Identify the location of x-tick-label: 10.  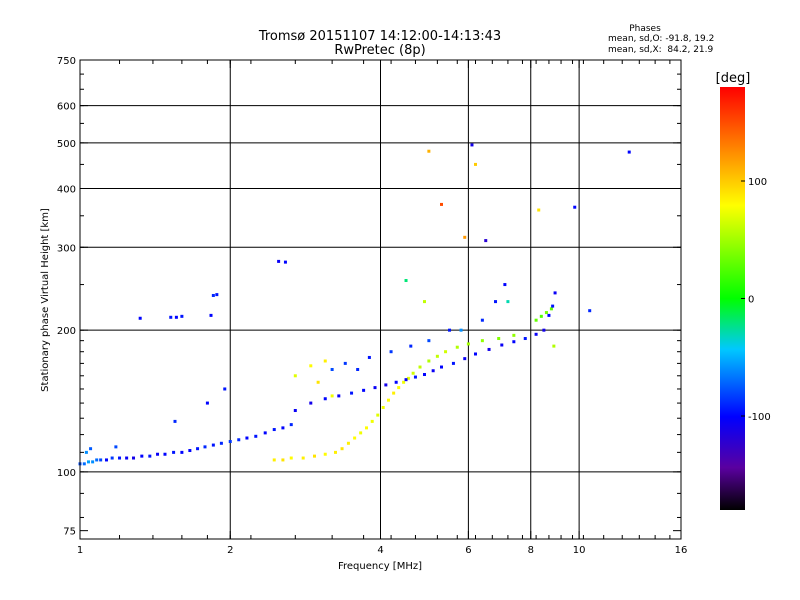
(579, 550).